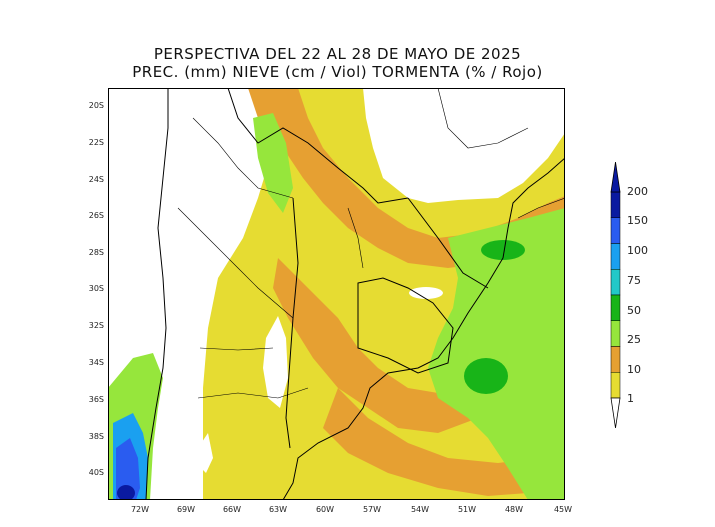 The height and width of the screenshot is (527, 715). Describe the element at coordinates (563, 509) in the screenshot. I see `lon-label: 45W` at that location.